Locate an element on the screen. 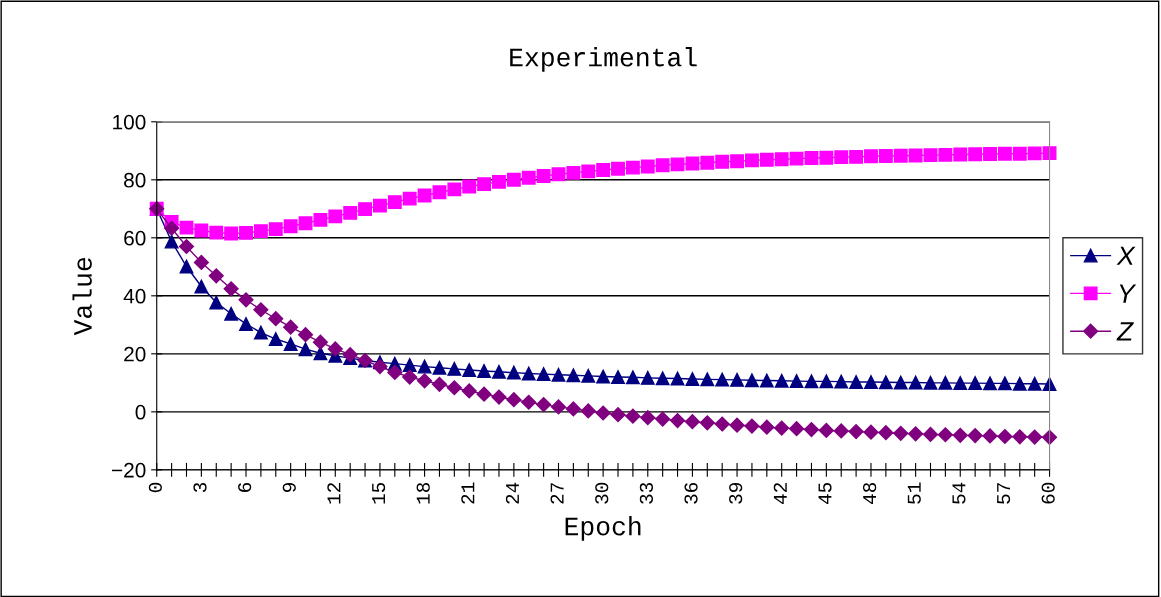 This screenshot has height=597, width=1161. x-tick-label: 57 is located at coordinates (1004, 493).